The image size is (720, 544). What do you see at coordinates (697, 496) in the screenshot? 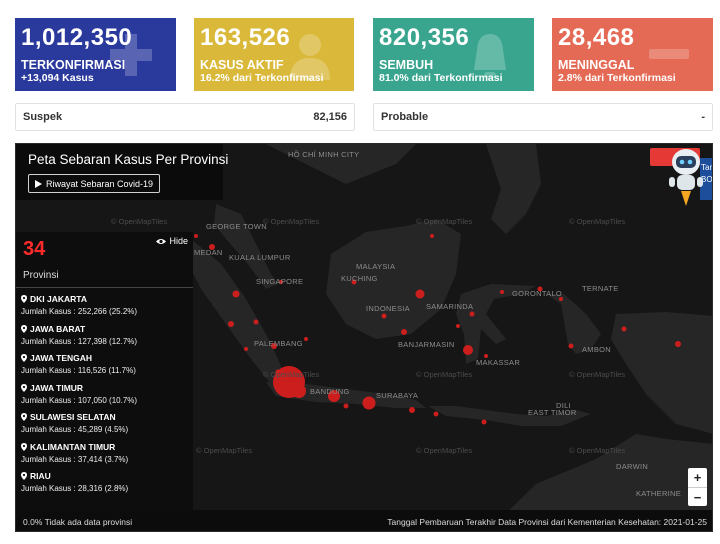
I see `zoom-out-button: −` at bounding box center [697, 496].